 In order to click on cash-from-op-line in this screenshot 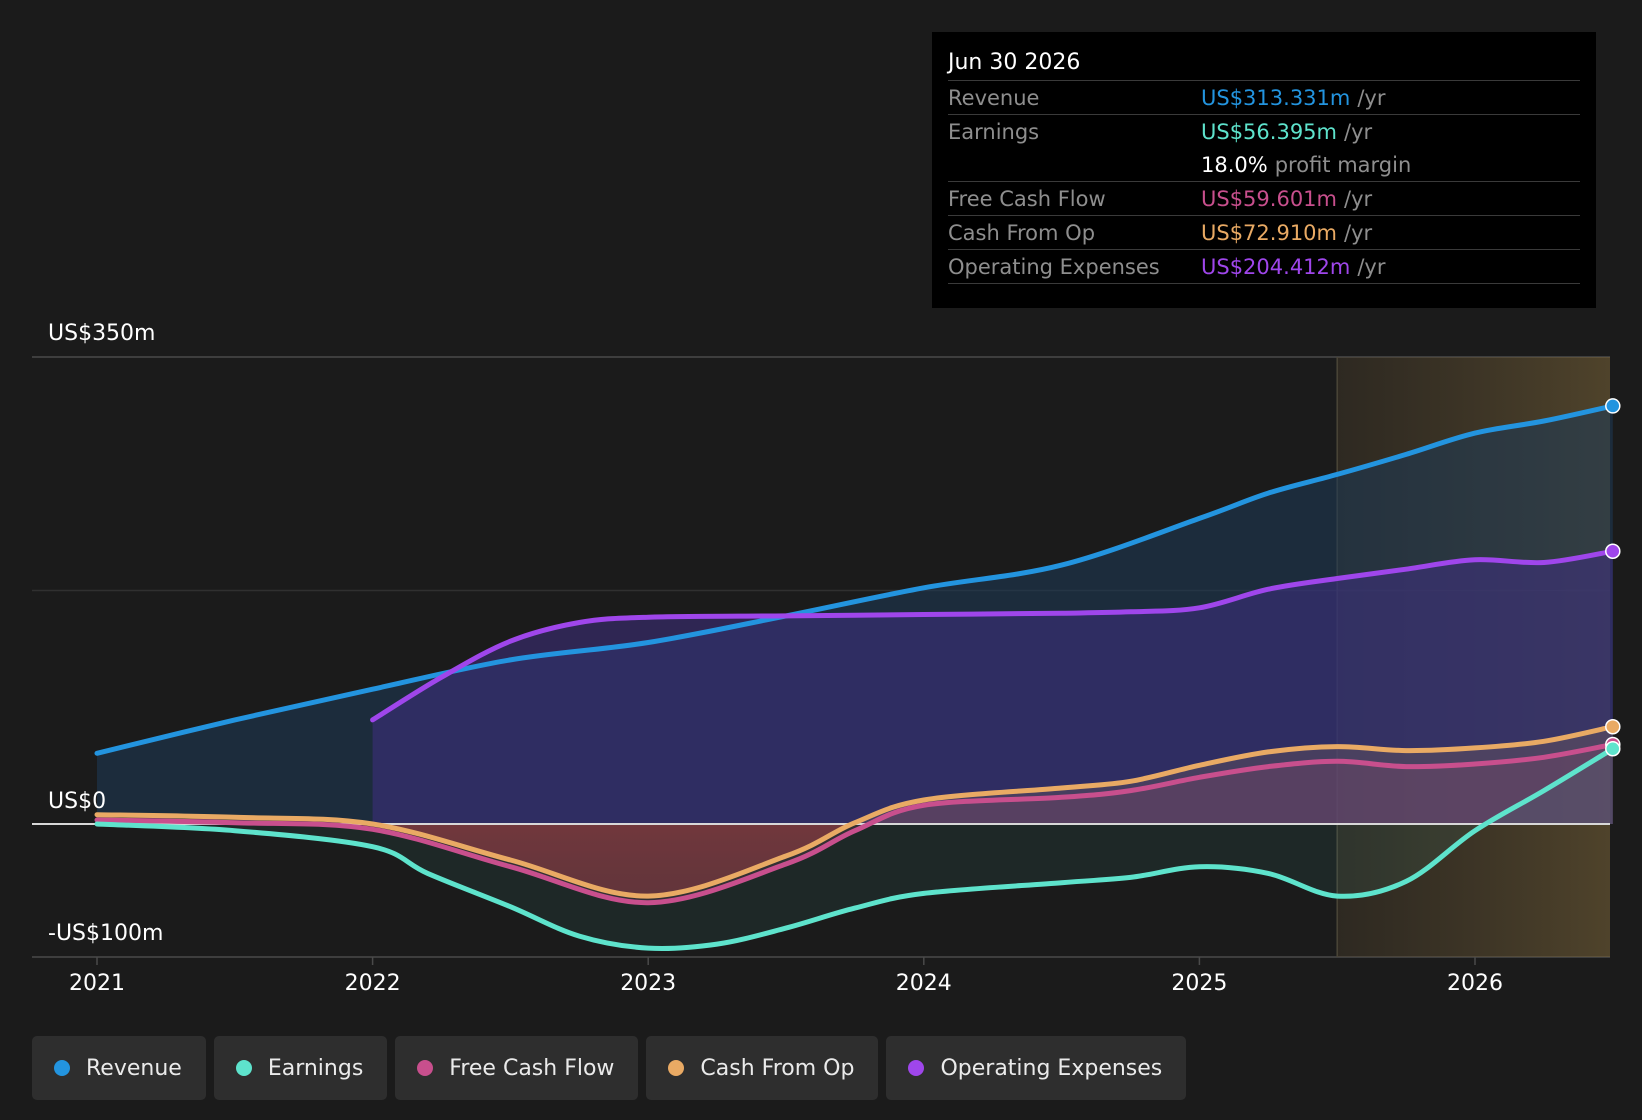, I will do `click(855, 811)`.